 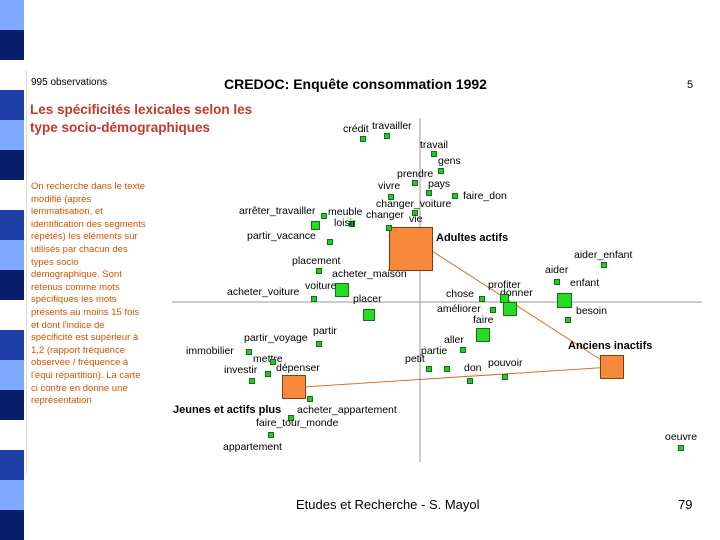 I want to click on word-label: faire, so click(x=483, y=320).